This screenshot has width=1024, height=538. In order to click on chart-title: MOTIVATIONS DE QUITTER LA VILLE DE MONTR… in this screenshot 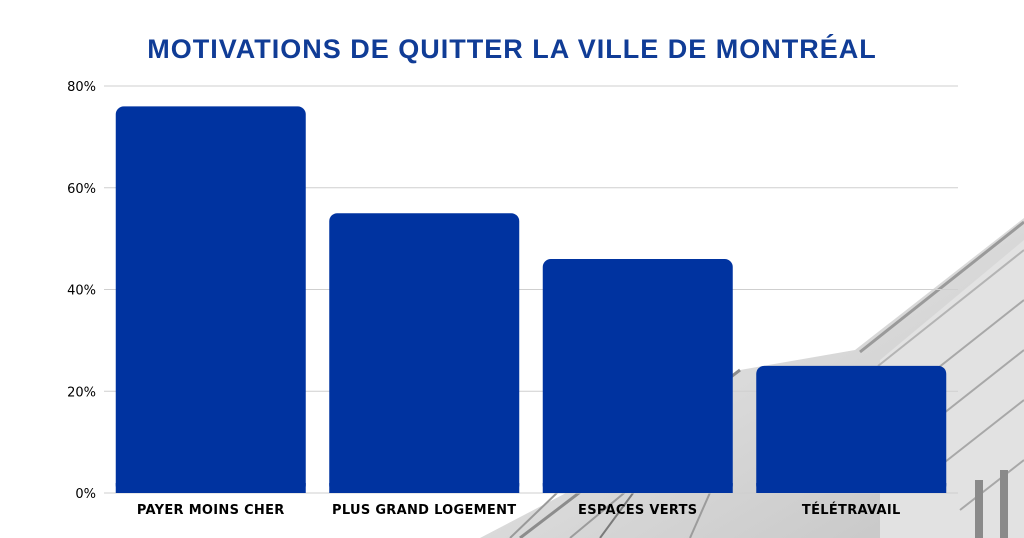, I will do `click(512, 49)`.